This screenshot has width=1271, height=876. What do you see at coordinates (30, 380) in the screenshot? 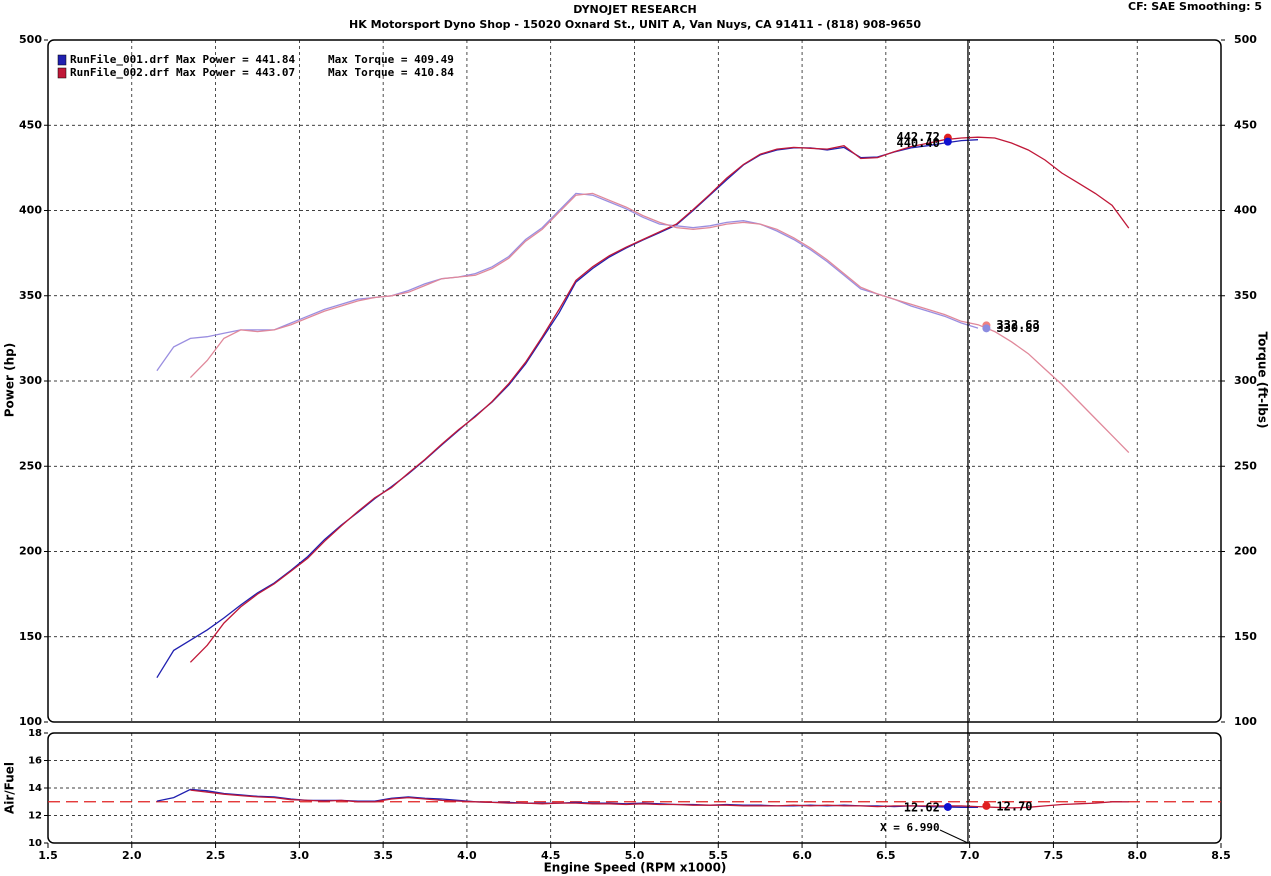
I see `y-tick-label: 300` at bounding box center [30, 380].